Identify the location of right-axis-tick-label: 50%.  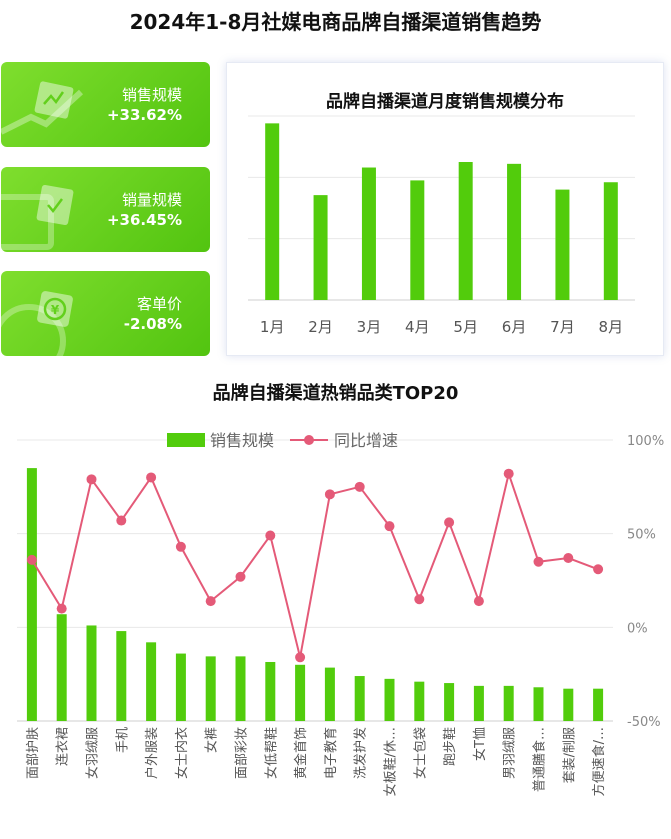
(641, 535).